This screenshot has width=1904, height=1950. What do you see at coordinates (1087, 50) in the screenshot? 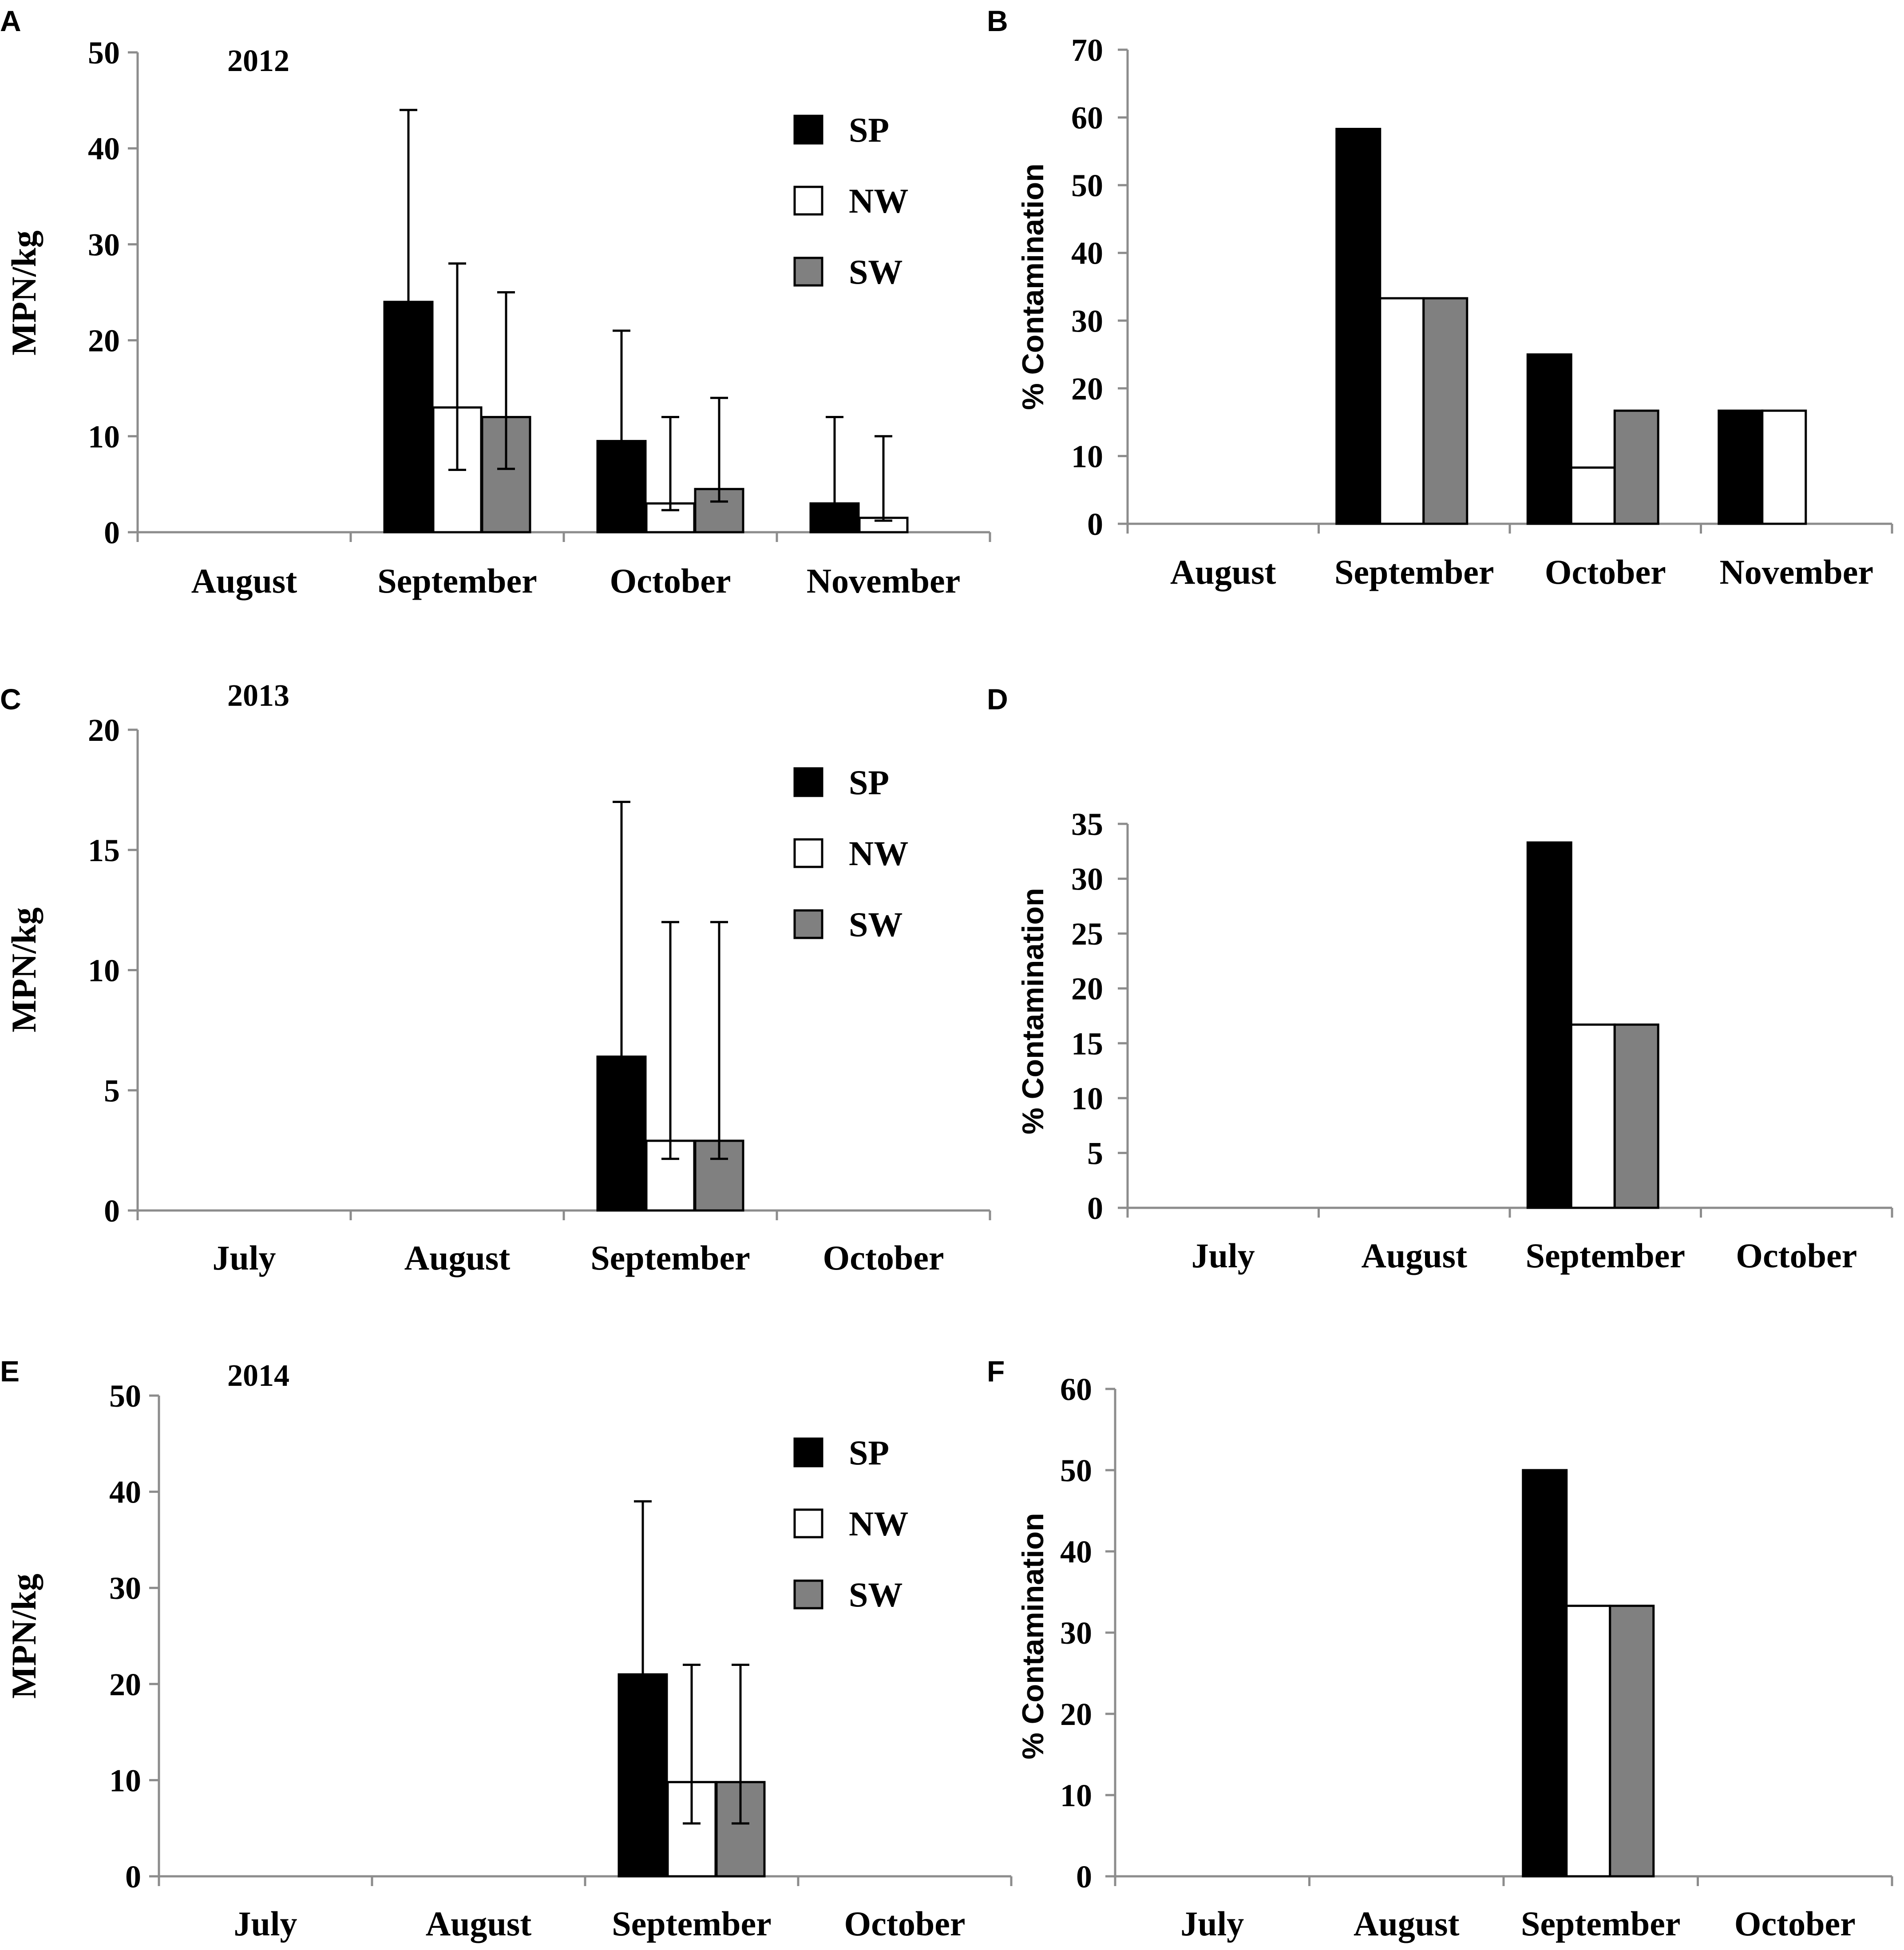
I see `y-tick-label: 70` at bounding box center [1087, 50].